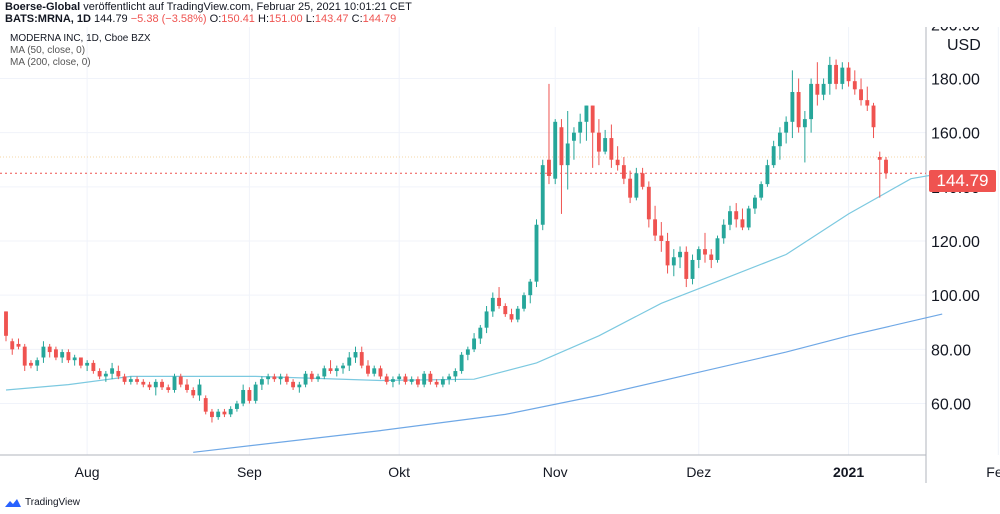 This screenshot has width=1000, height=514. What do you see at coordinates (964, 46) in the screenshot?
I see `currency-unit: USD` at bounding box center [964, 46].